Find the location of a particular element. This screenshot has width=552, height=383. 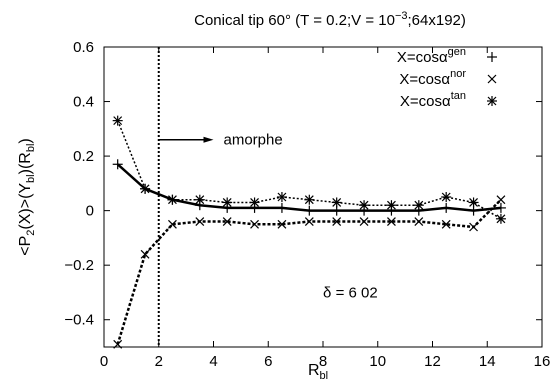

legend-entry-gen-label: X=cosαgen is located at coordinates (431, 56).